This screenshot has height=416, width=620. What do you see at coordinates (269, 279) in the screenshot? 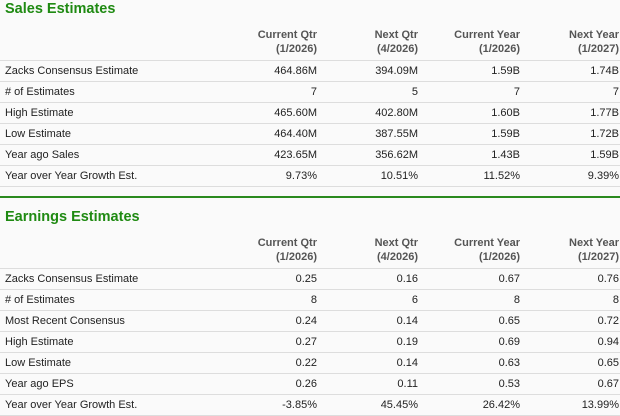
I see `cell-value: 0.25` at bounding box center [269, 279].